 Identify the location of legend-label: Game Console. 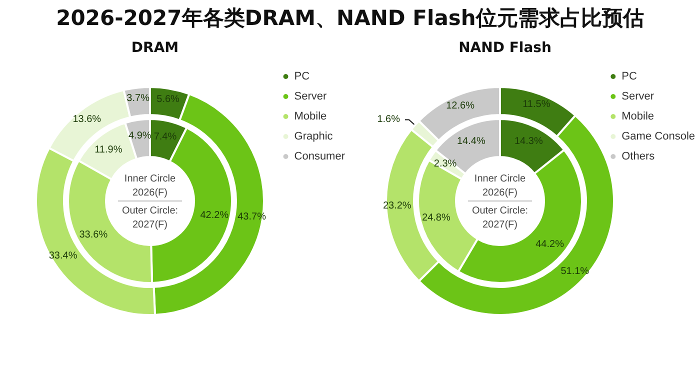
(659, 136).